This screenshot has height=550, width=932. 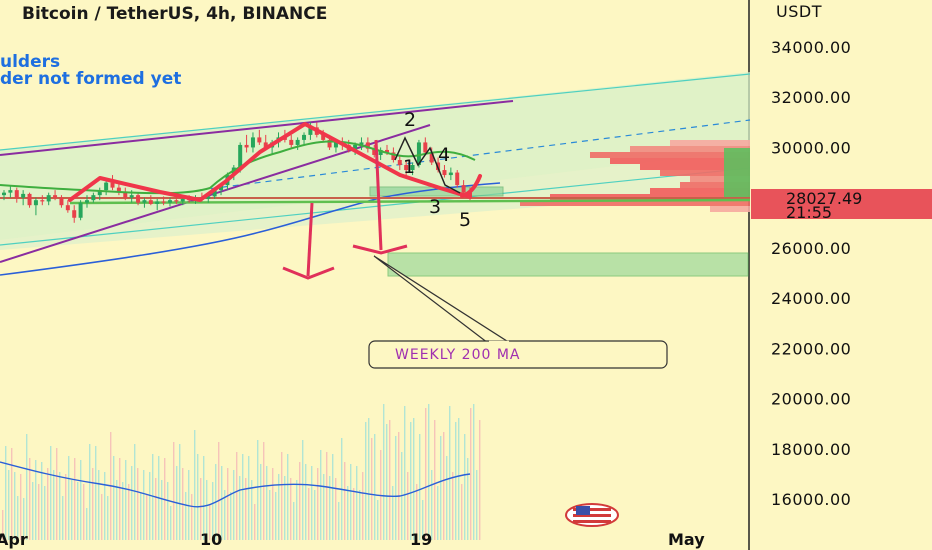 What do you see at coordinates (824, 198) in the screenshot?
I see `price-tag-value: 28027.49` at bounding box center [824, 198].